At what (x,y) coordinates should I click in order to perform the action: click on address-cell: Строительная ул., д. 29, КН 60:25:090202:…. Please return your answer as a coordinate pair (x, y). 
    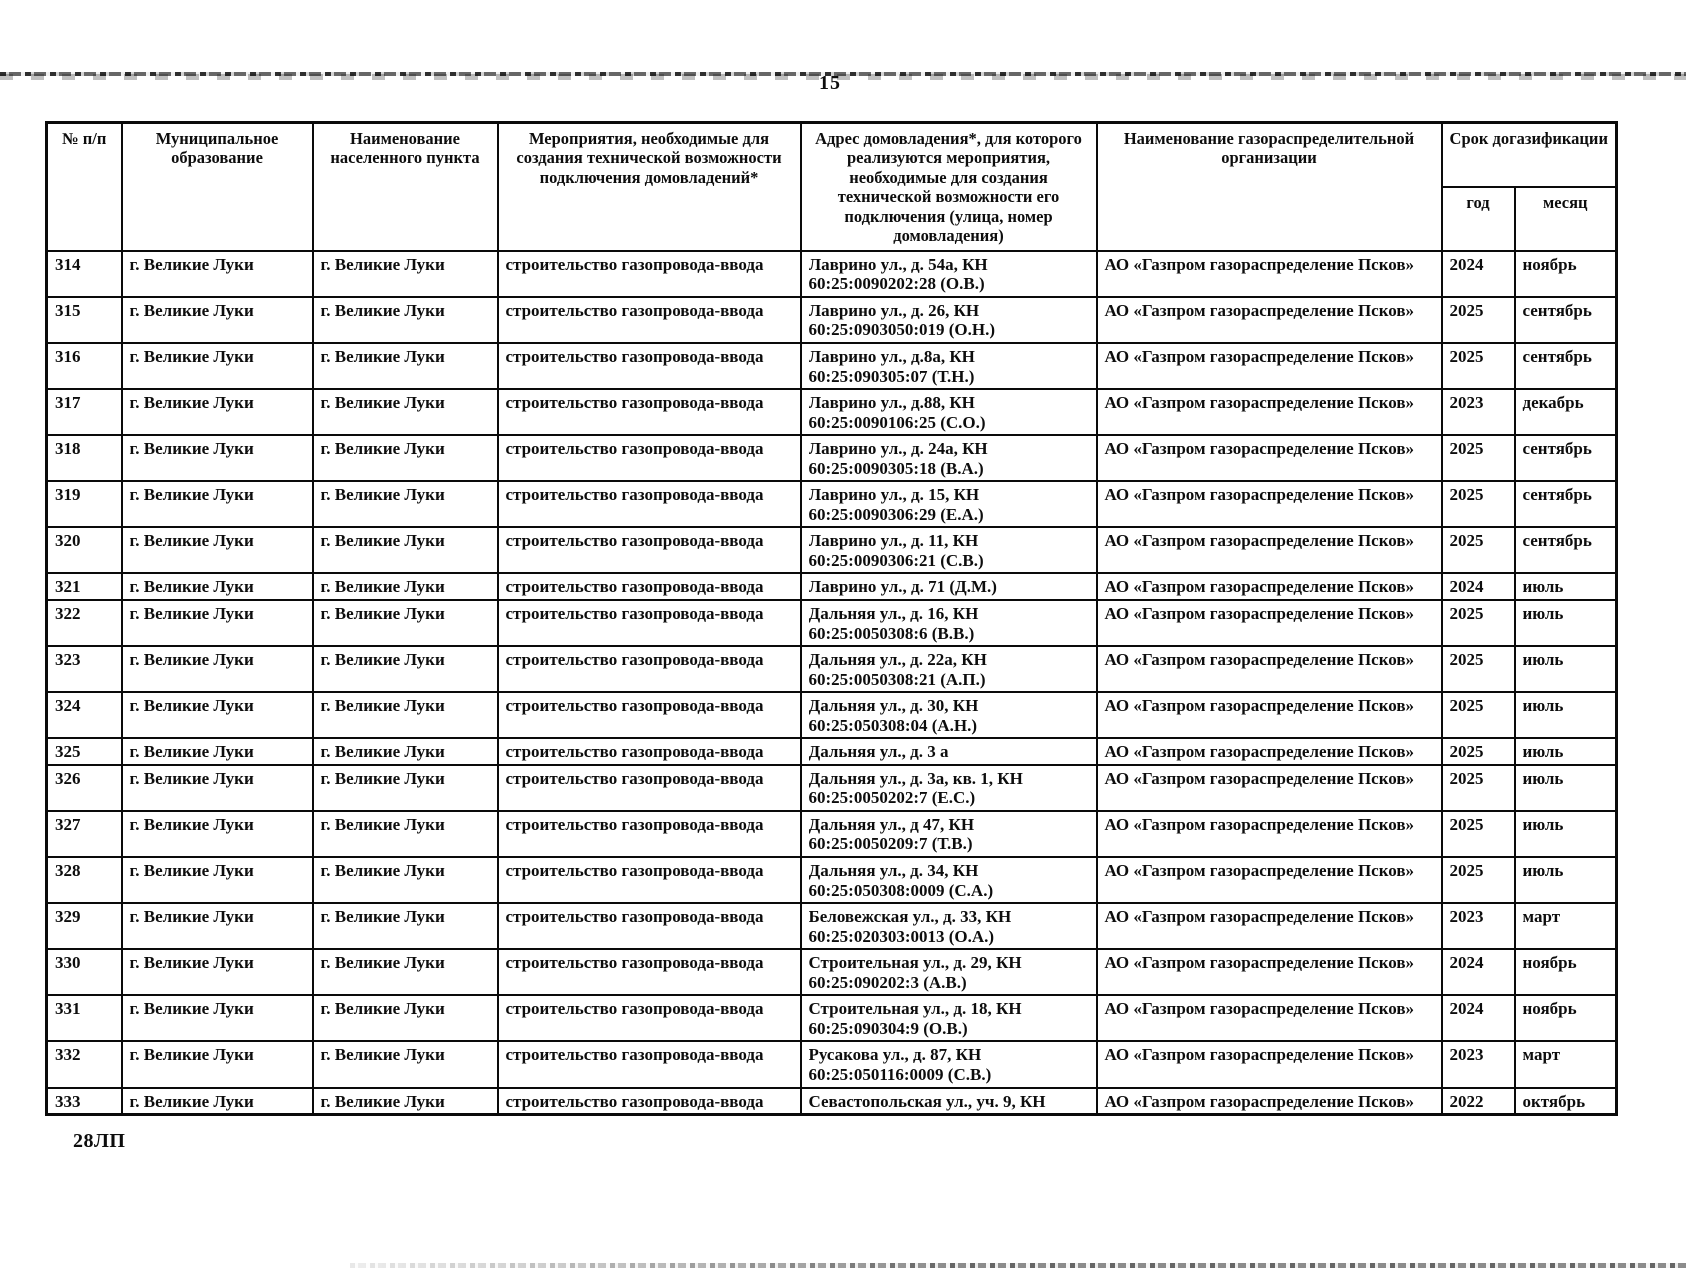
    Looking at the image, I should click on (948, 972).